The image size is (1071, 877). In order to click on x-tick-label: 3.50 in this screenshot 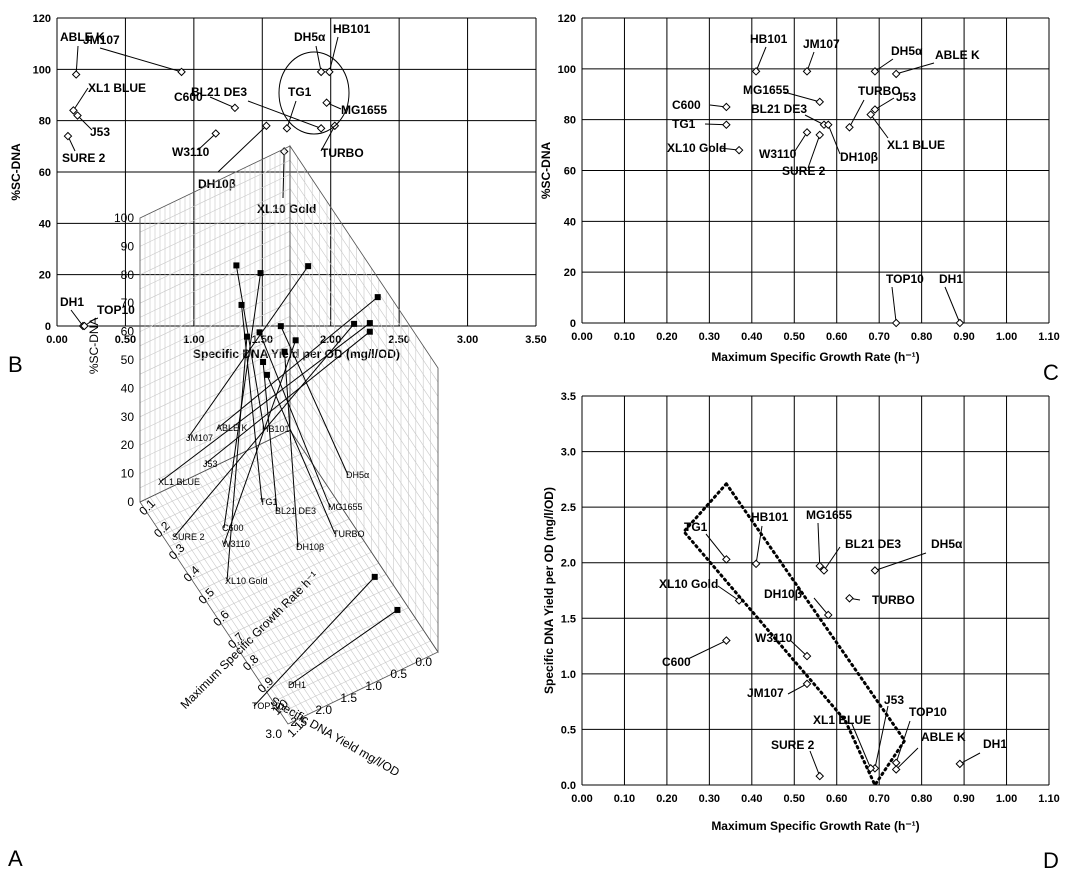, I will do `click(535, 340)`.